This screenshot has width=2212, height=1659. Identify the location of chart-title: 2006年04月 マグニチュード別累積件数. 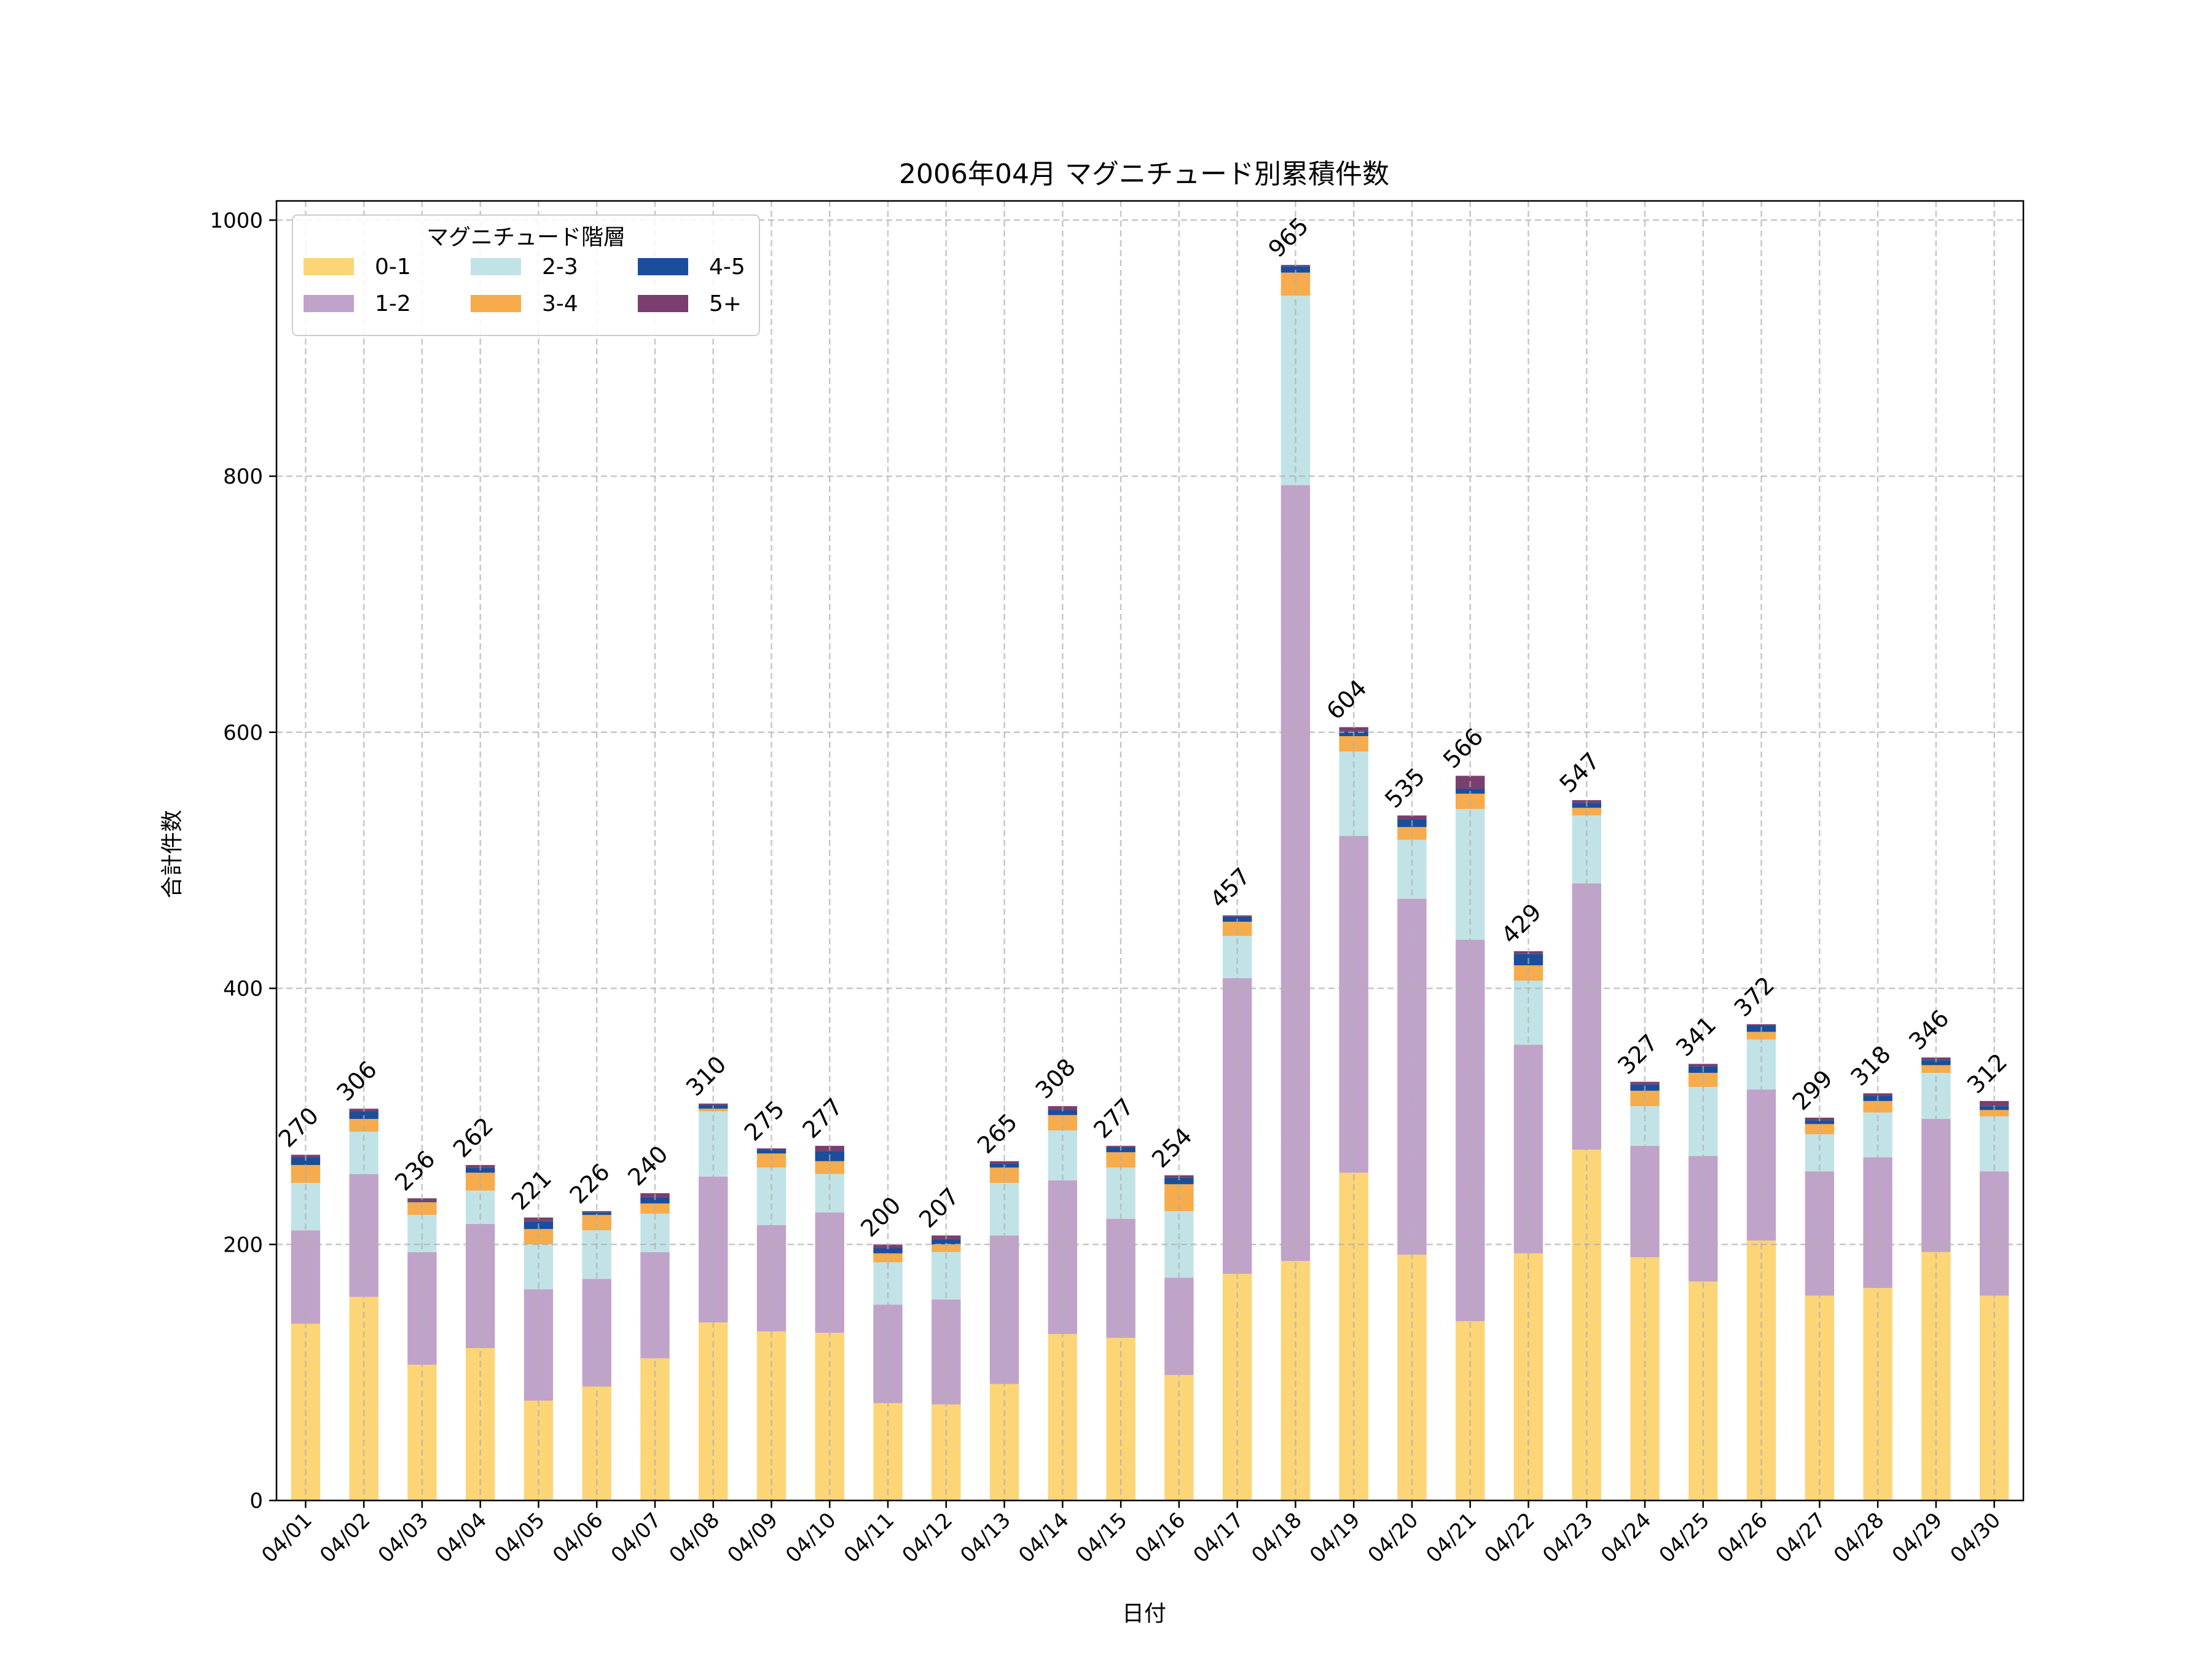
(1144, 174).